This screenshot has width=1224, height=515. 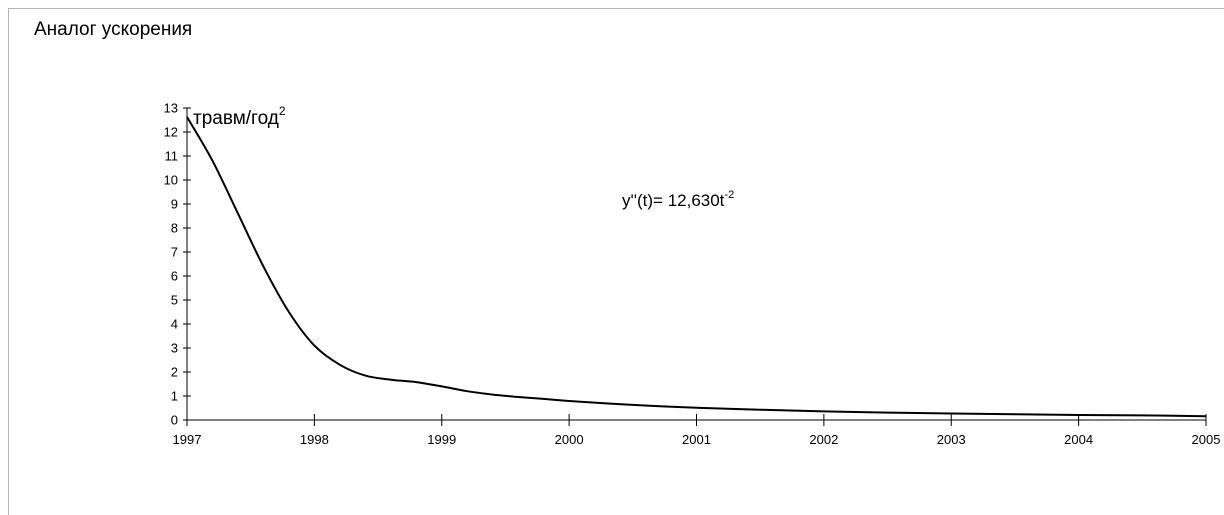 What do you see at coordinates (187, 439) in the screenshot?
I see `x-tick-label: 1997` at bounding box center [187, 439].